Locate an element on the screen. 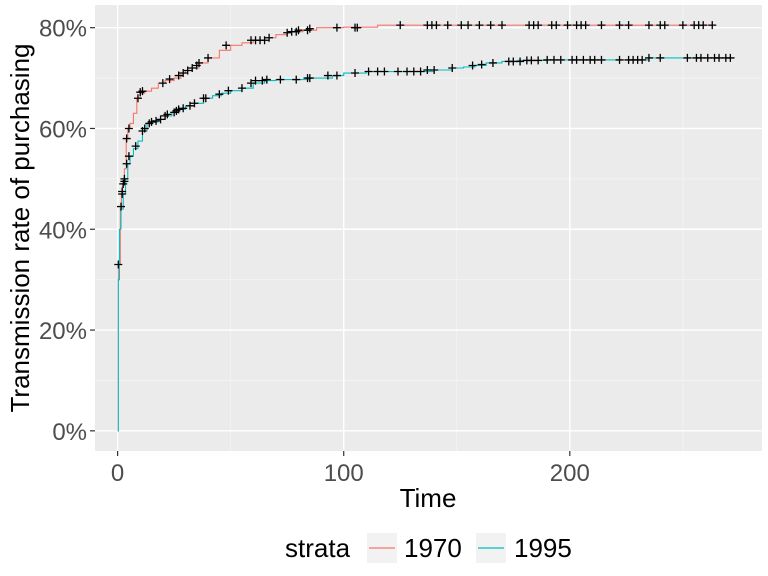  x-tick-label: 0 is located at coordinates (117, 473).